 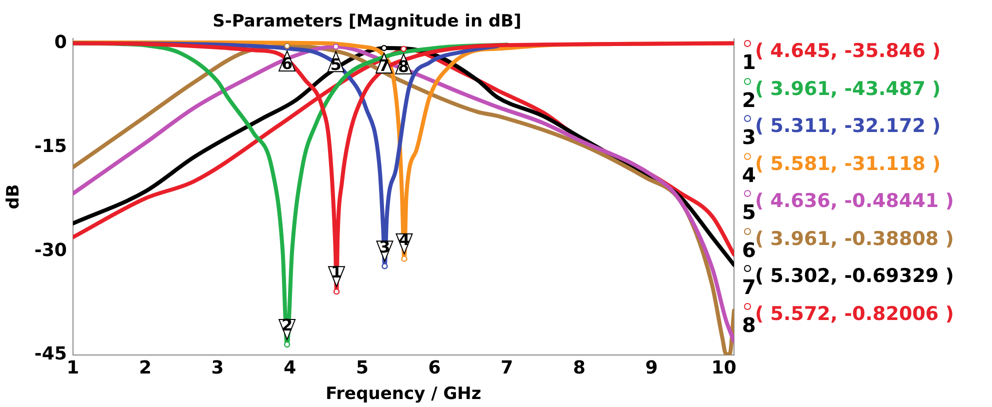 I want to click on text: ( 3.961, -0.38808 ), so click(x=854, y=239).